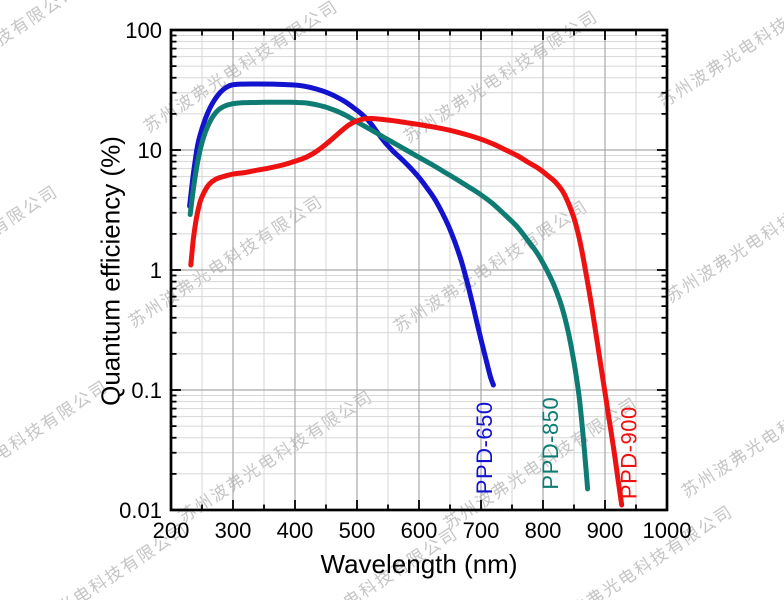  Describe the element at coordinates (419, 530) in the screenshot. I see `x-tick-label: 600` at that location.